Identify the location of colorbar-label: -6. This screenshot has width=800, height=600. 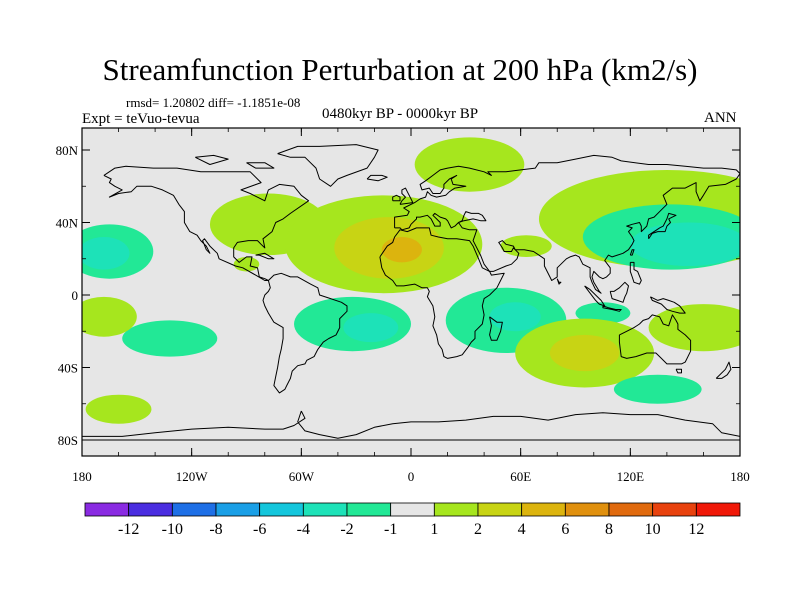
(259, 529).